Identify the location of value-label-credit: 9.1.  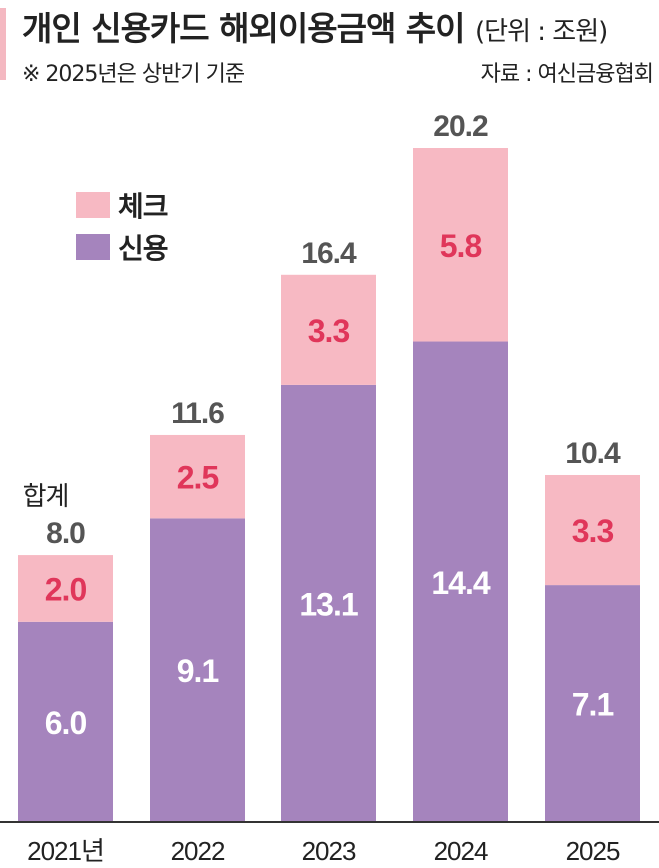
(198, 671).